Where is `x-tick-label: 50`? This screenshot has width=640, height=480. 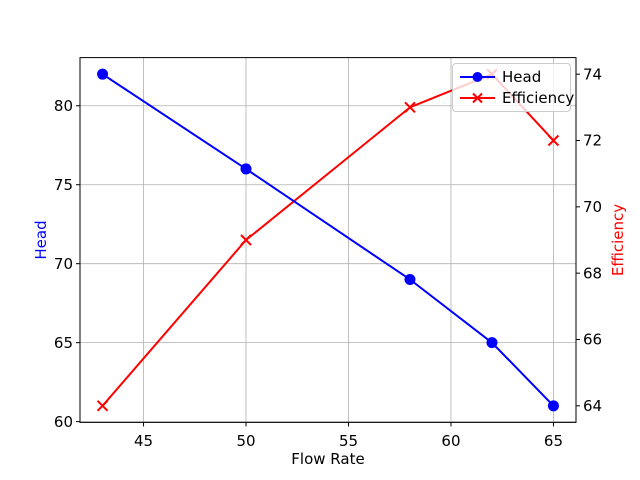 x-tick-label: 50 is located at coordinates (245, 441).